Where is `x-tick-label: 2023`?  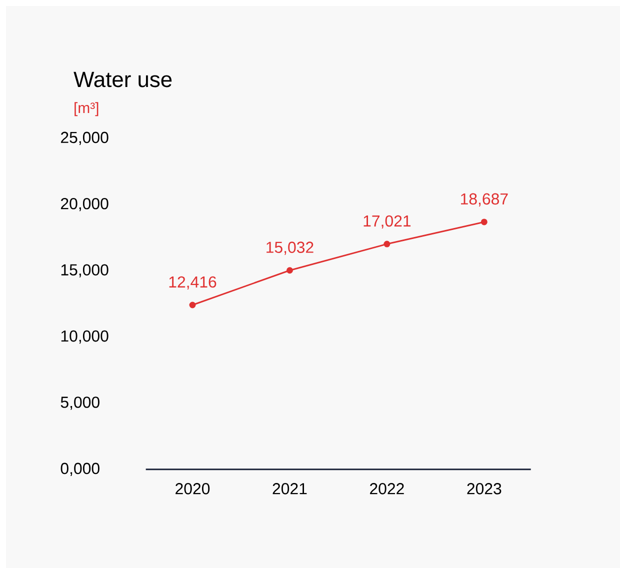 x-tick-label: 2023 is located at coordinates (484, 488).